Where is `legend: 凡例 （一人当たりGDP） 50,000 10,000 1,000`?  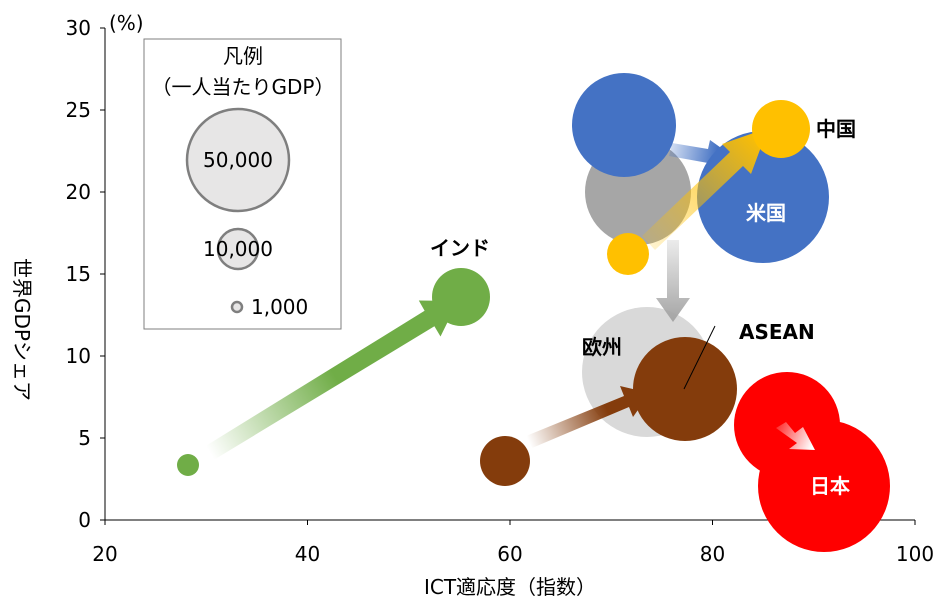 legend: 凡例 （一人当たりGDP） 50,000 10,000 1,000 is located at coordinates (242, 184).